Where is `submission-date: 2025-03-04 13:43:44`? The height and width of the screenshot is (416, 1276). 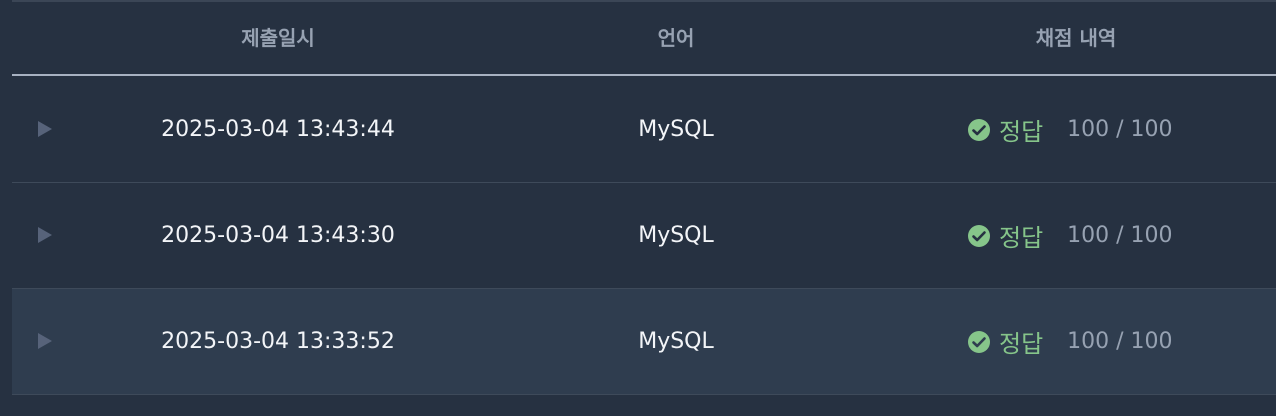 submission-date: 2025-03-04 13:43:44 is located at coordinates (278, 129).